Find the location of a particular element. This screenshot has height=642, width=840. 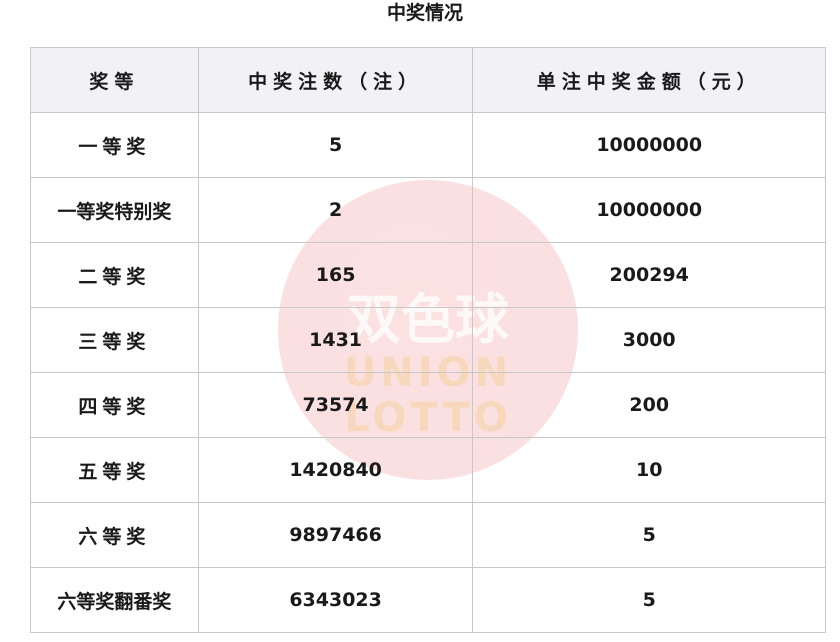

table-row: 一等奖特别奖 2 10000000 is located at coordinates (428, 210).